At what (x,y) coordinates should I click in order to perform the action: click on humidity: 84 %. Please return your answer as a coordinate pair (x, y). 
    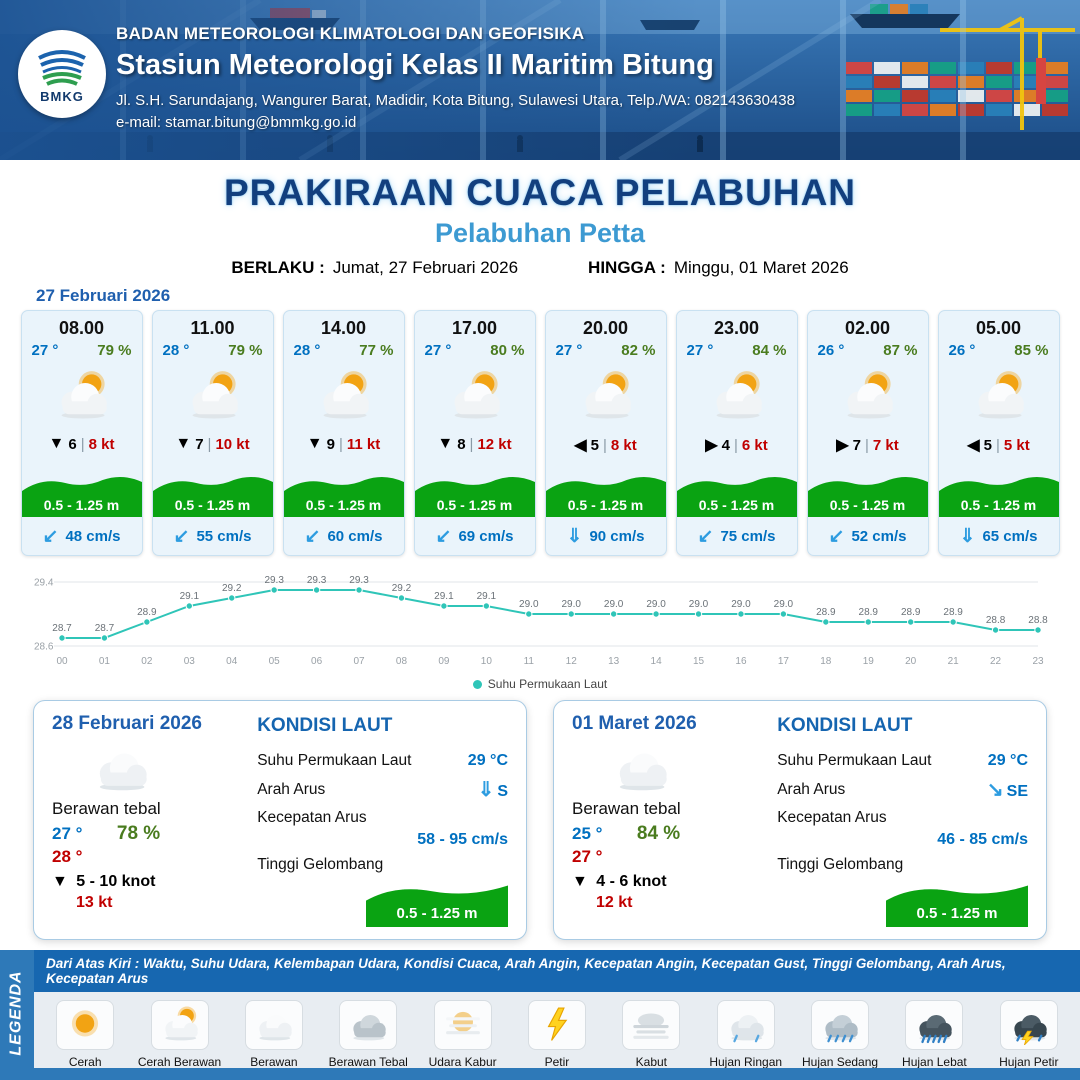
    Looking at the image, I should click on (769, 350).